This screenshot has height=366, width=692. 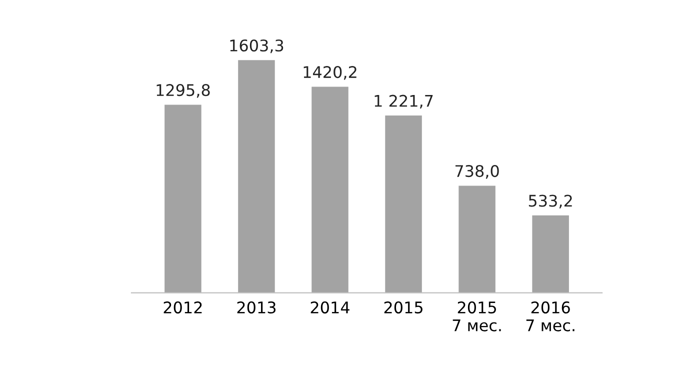 I want to click on data-label: 1420,2, so click(x=330, y=73).